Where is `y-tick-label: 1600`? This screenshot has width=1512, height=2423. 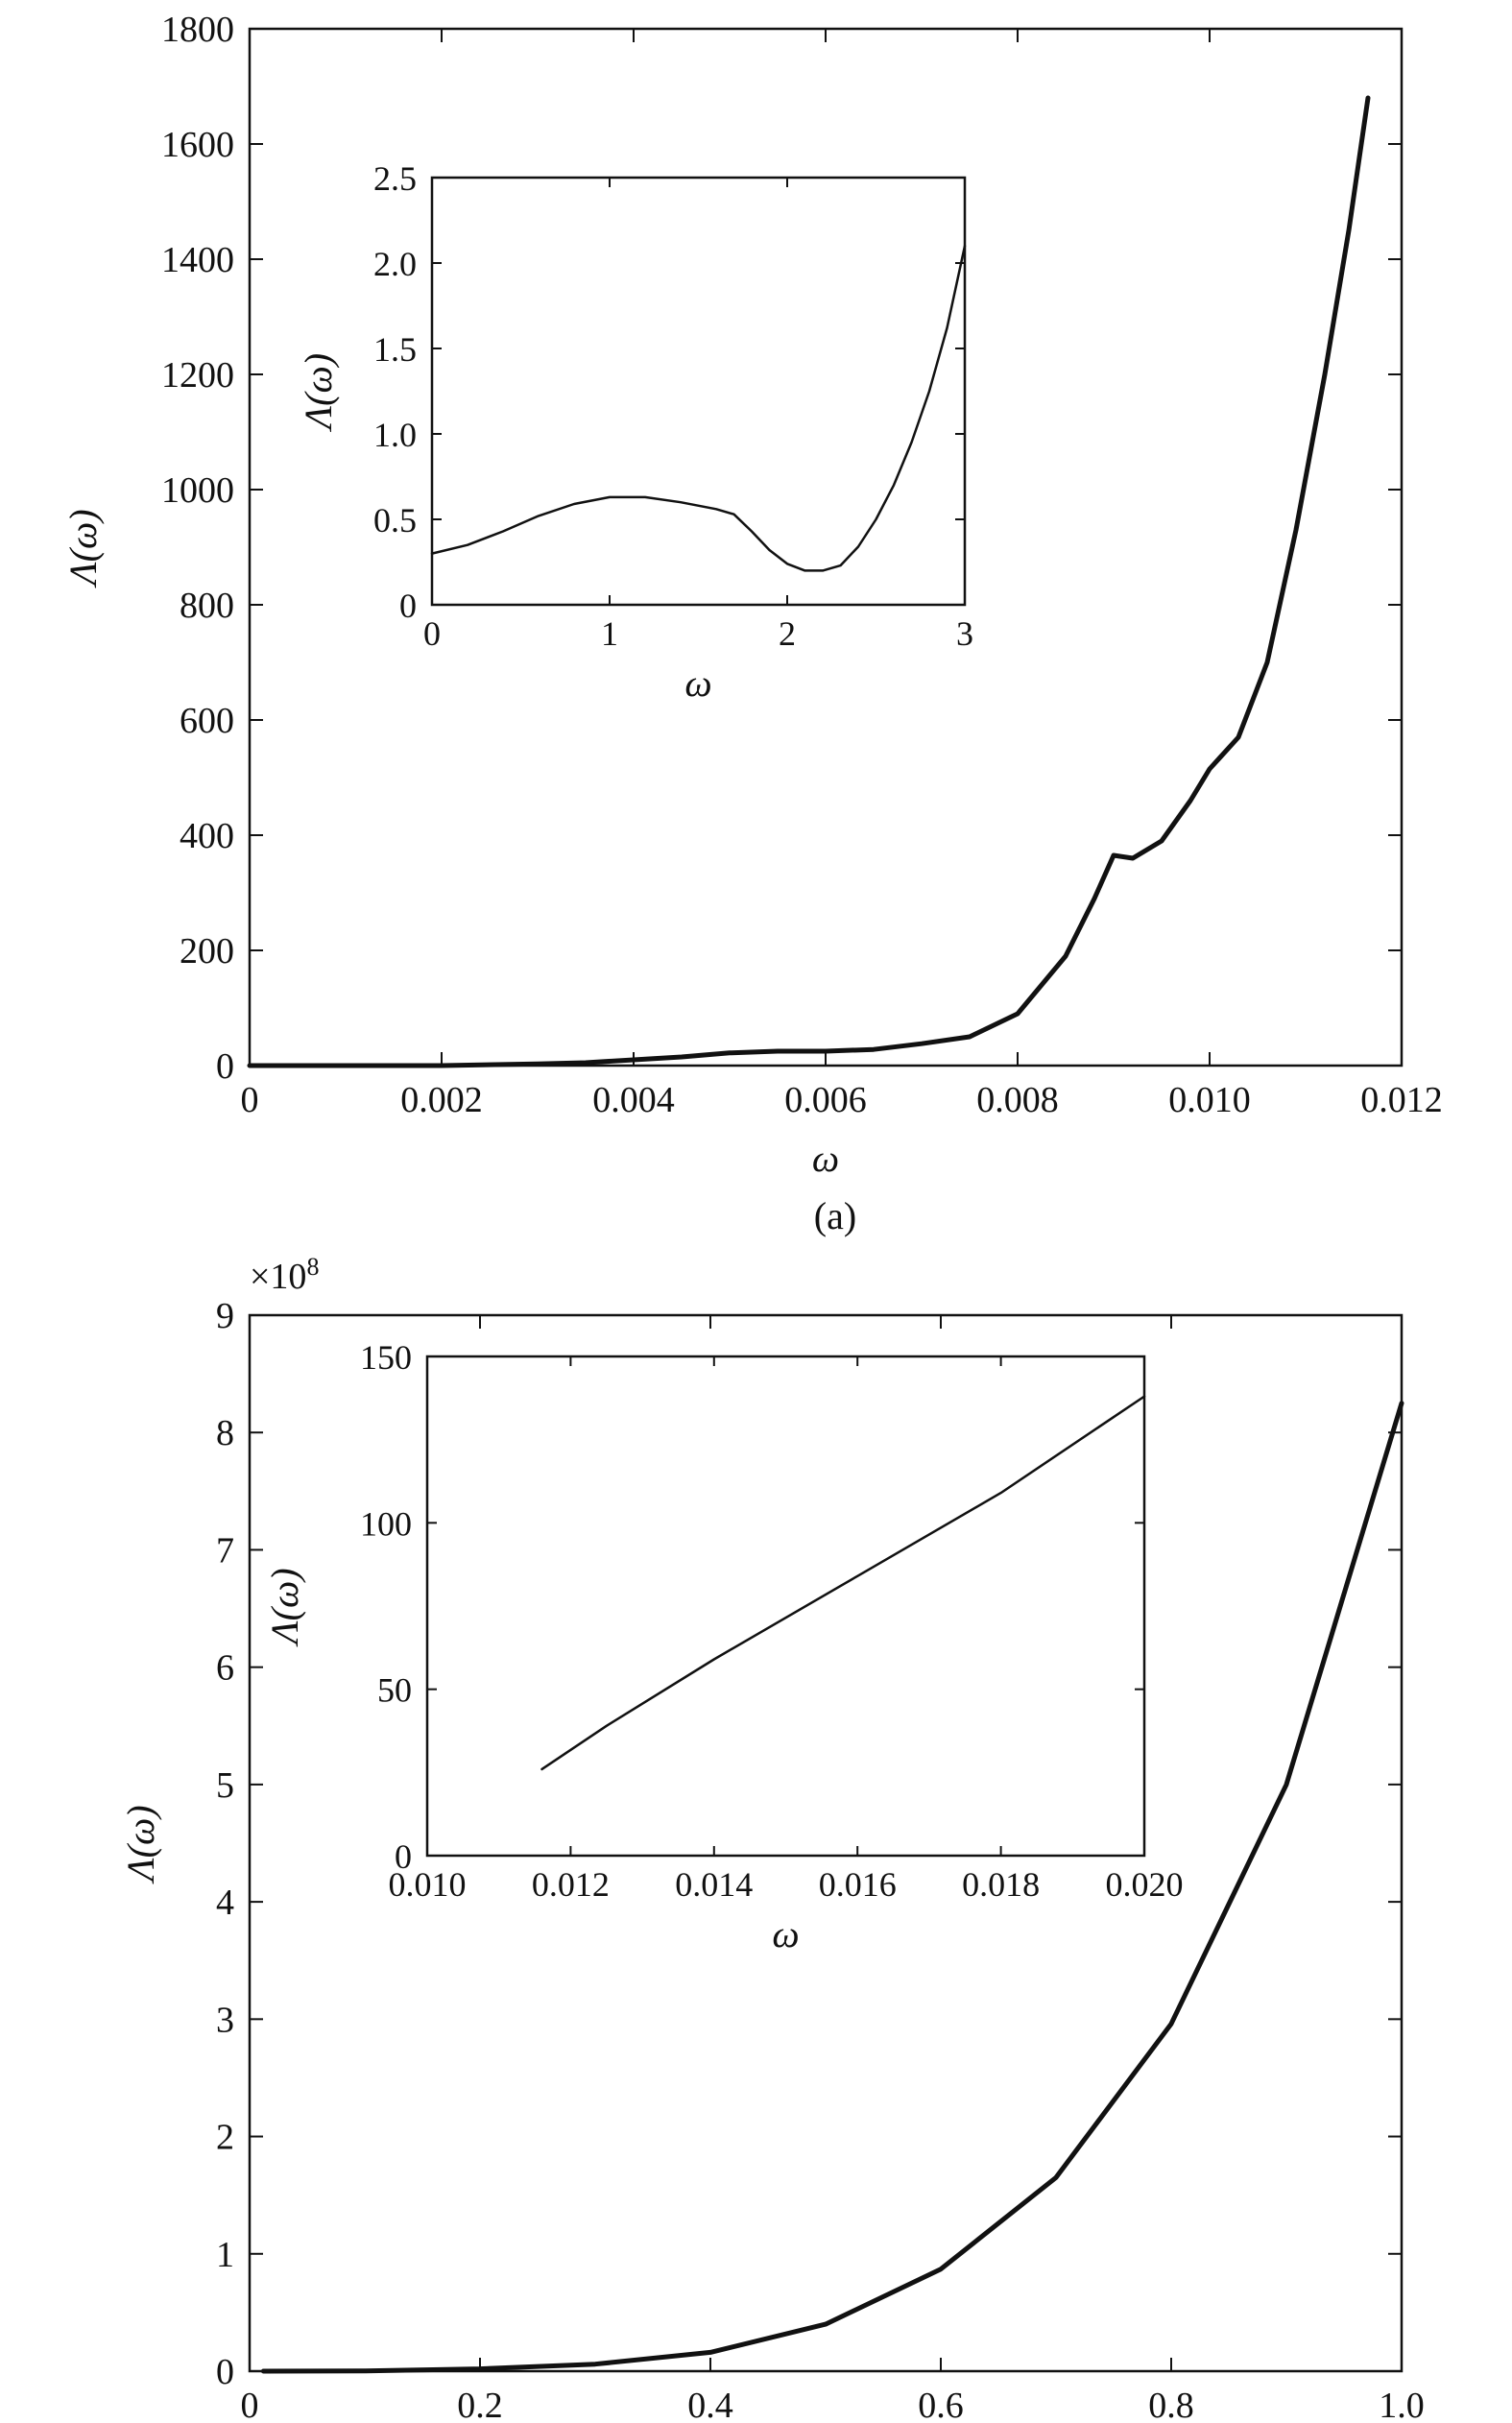
y-tick-label: 1600 is located at coordinates (197, 145).